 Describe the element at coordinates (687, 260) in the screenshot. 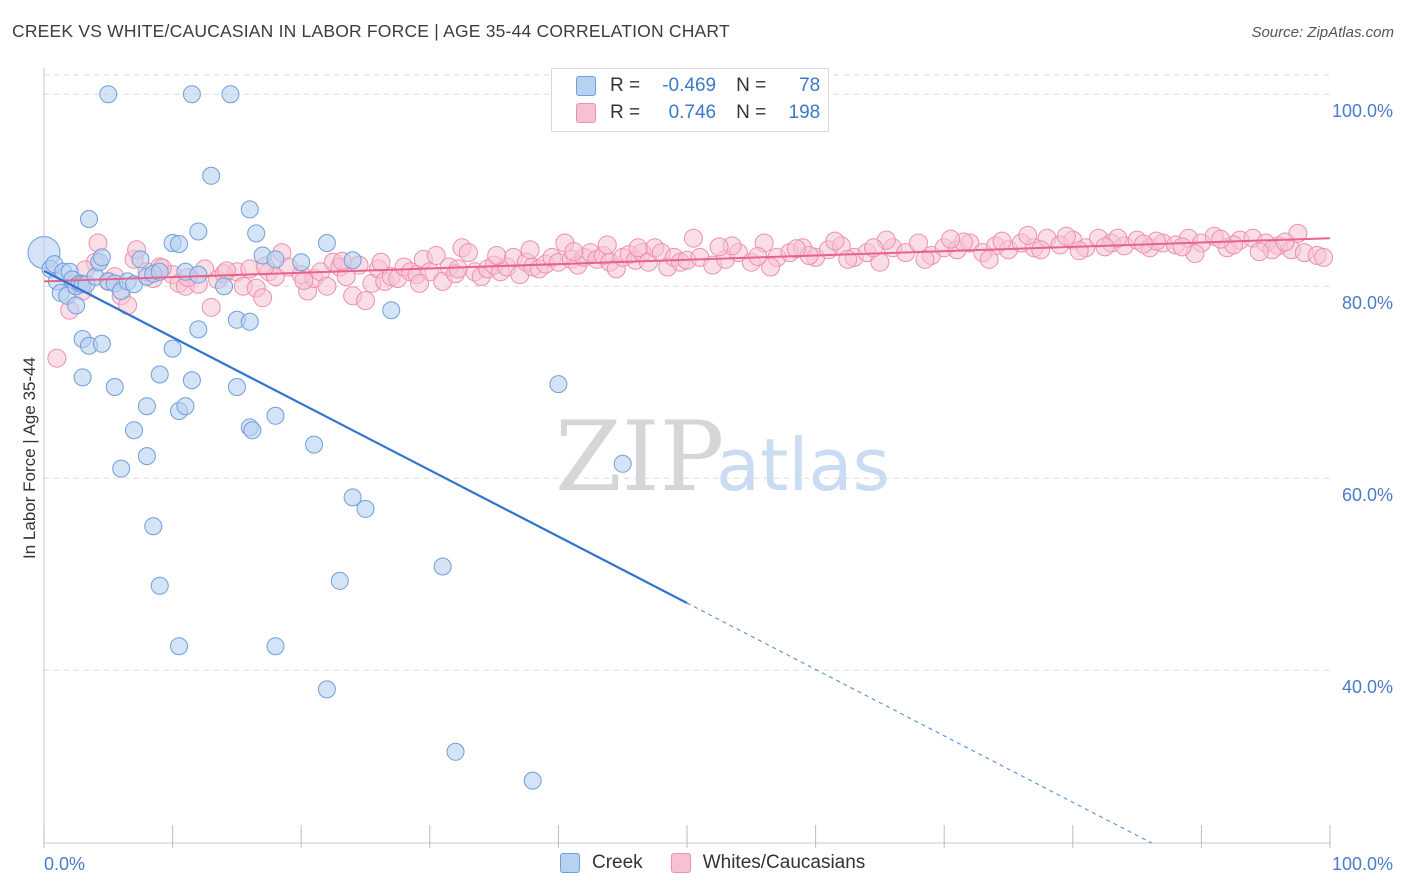

I see `white-trend-line` at that location.